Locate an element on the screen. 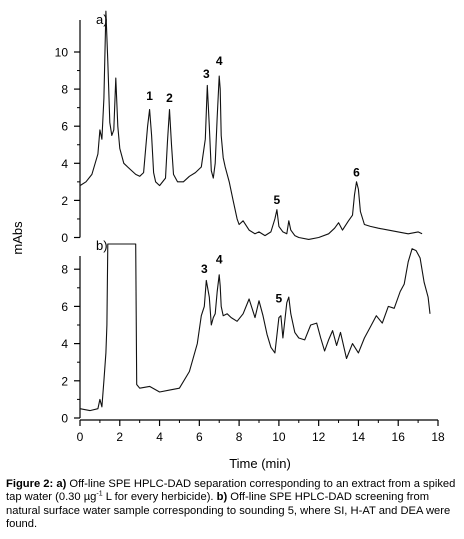 The width and height of the screenshot is (464, 539). caption-a-superscript: -1 is located at coordinates (99, 494).